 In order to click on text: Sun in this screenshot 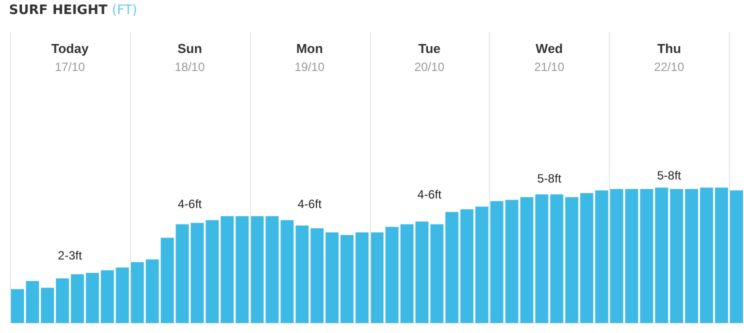, I will do `click(189, 48)`.